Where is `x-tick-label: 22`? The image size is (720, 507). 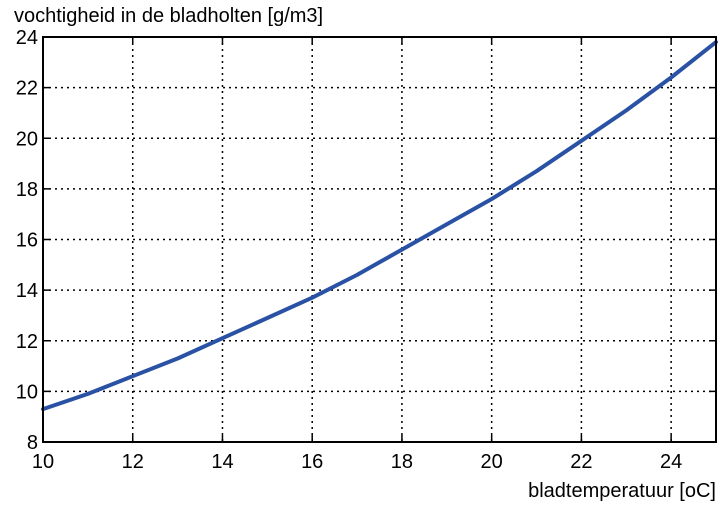 x-tick-label: 22 is located at coordinates (581, 462).